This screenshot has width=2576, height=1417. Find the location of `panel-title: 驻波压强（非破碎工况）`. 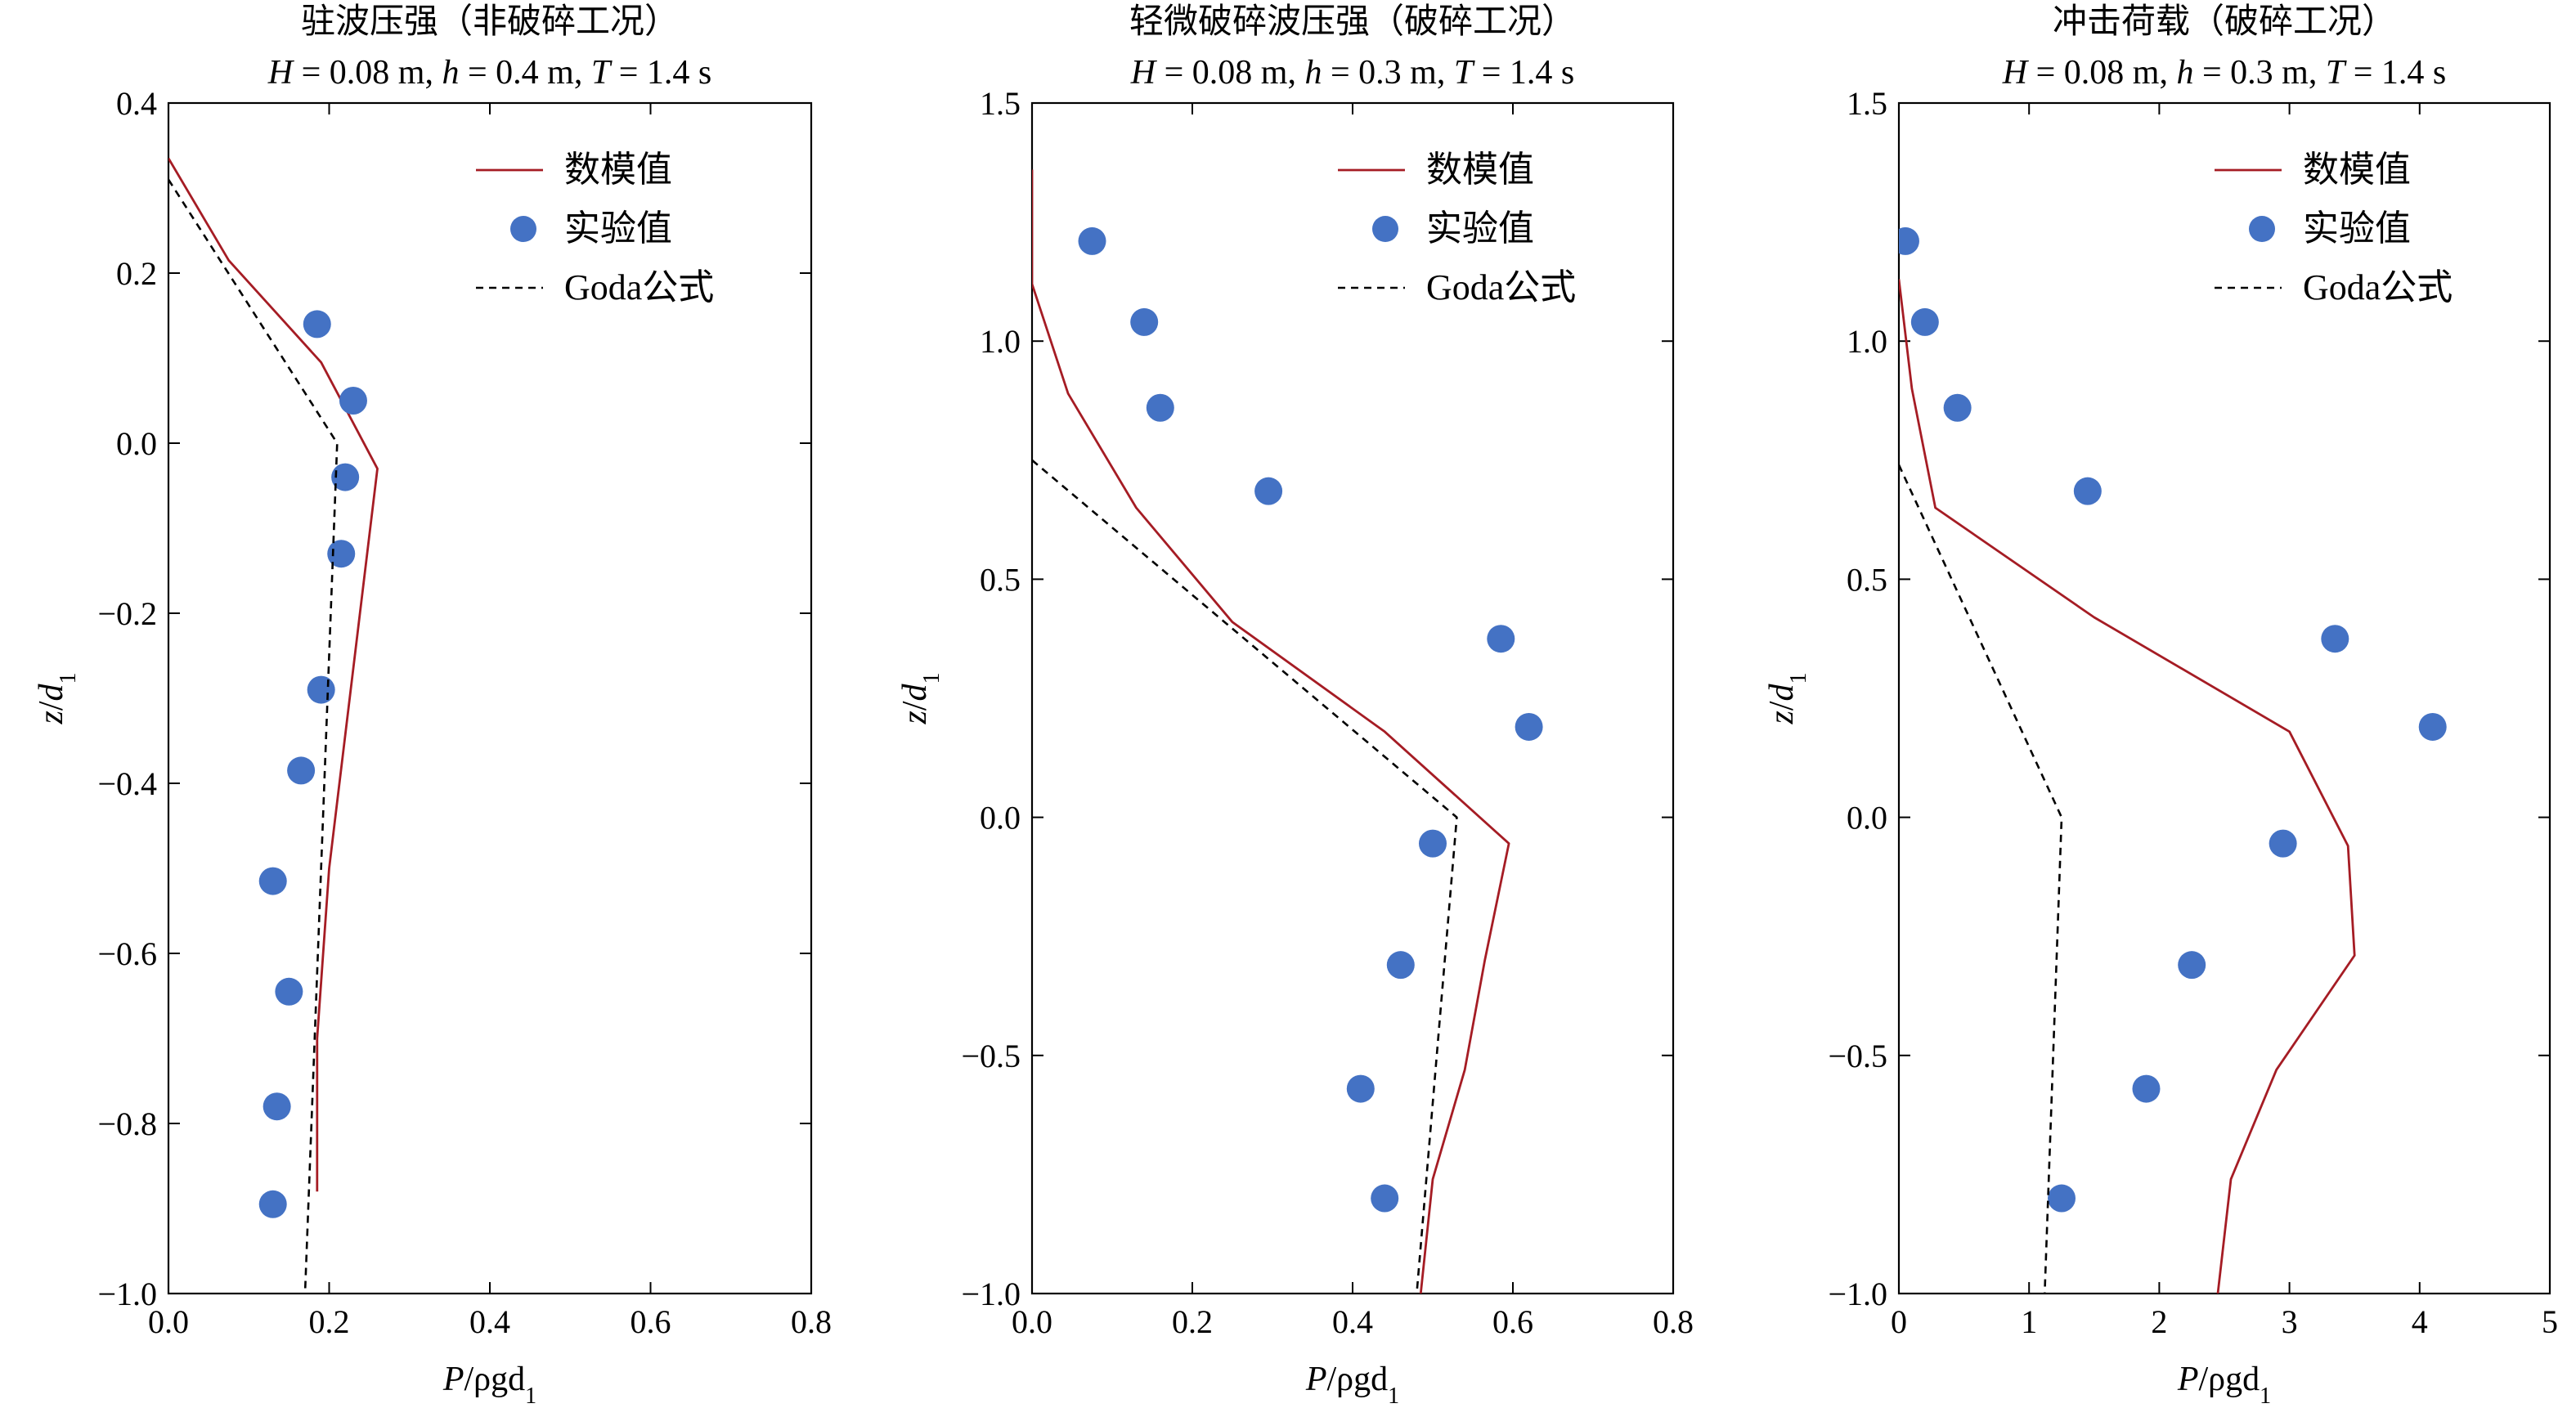

panel-title: 驻波压强（非破碎工况） is located at coordinates (490, 22).